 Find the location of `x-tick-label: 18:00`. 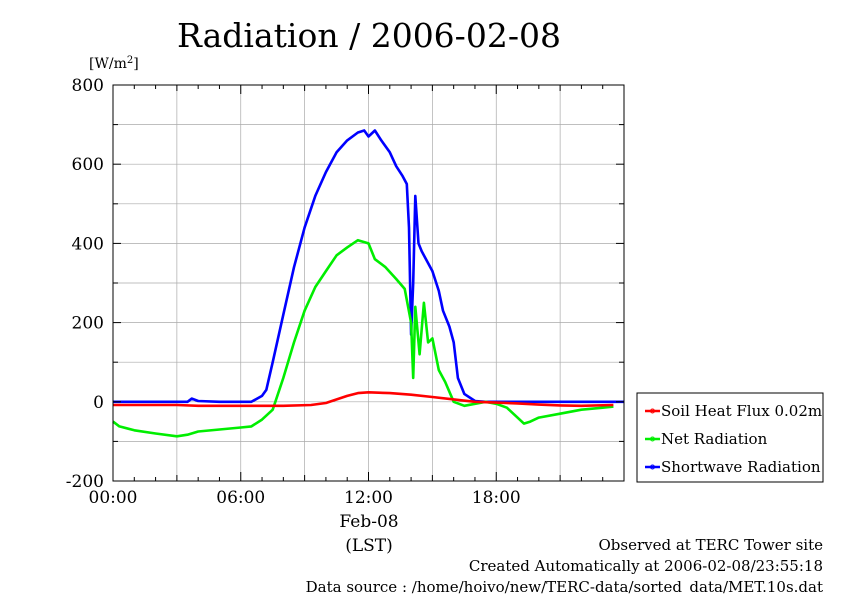

x-tick-label: 18:00 is located at coordinates (496, 498).